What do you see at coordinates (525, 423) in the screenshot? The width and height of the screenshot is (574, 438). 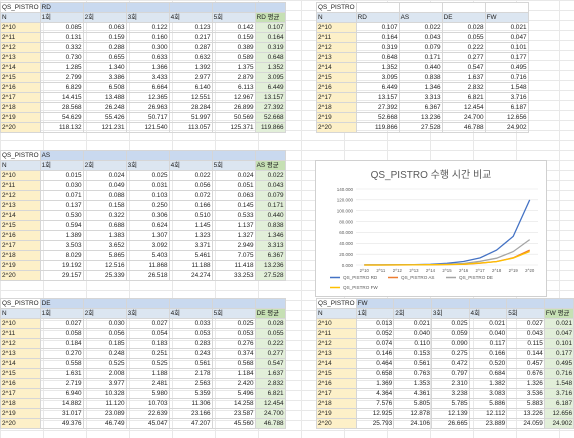 I see `value-cell: 24.059` at bounding box center [525, 423].